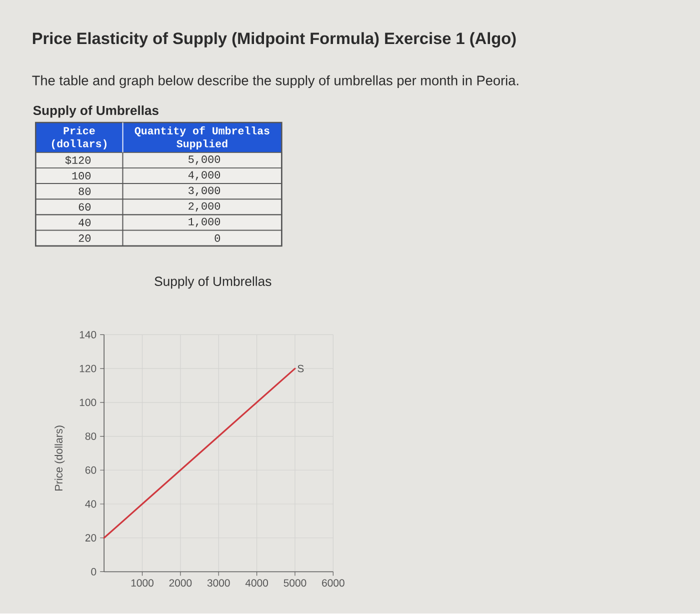 The image size is (700, 614). What do you see at coordinates (180, 583) in the screenshot?
I see `x-tick-label: 2000` at bounding box center [180, 583].